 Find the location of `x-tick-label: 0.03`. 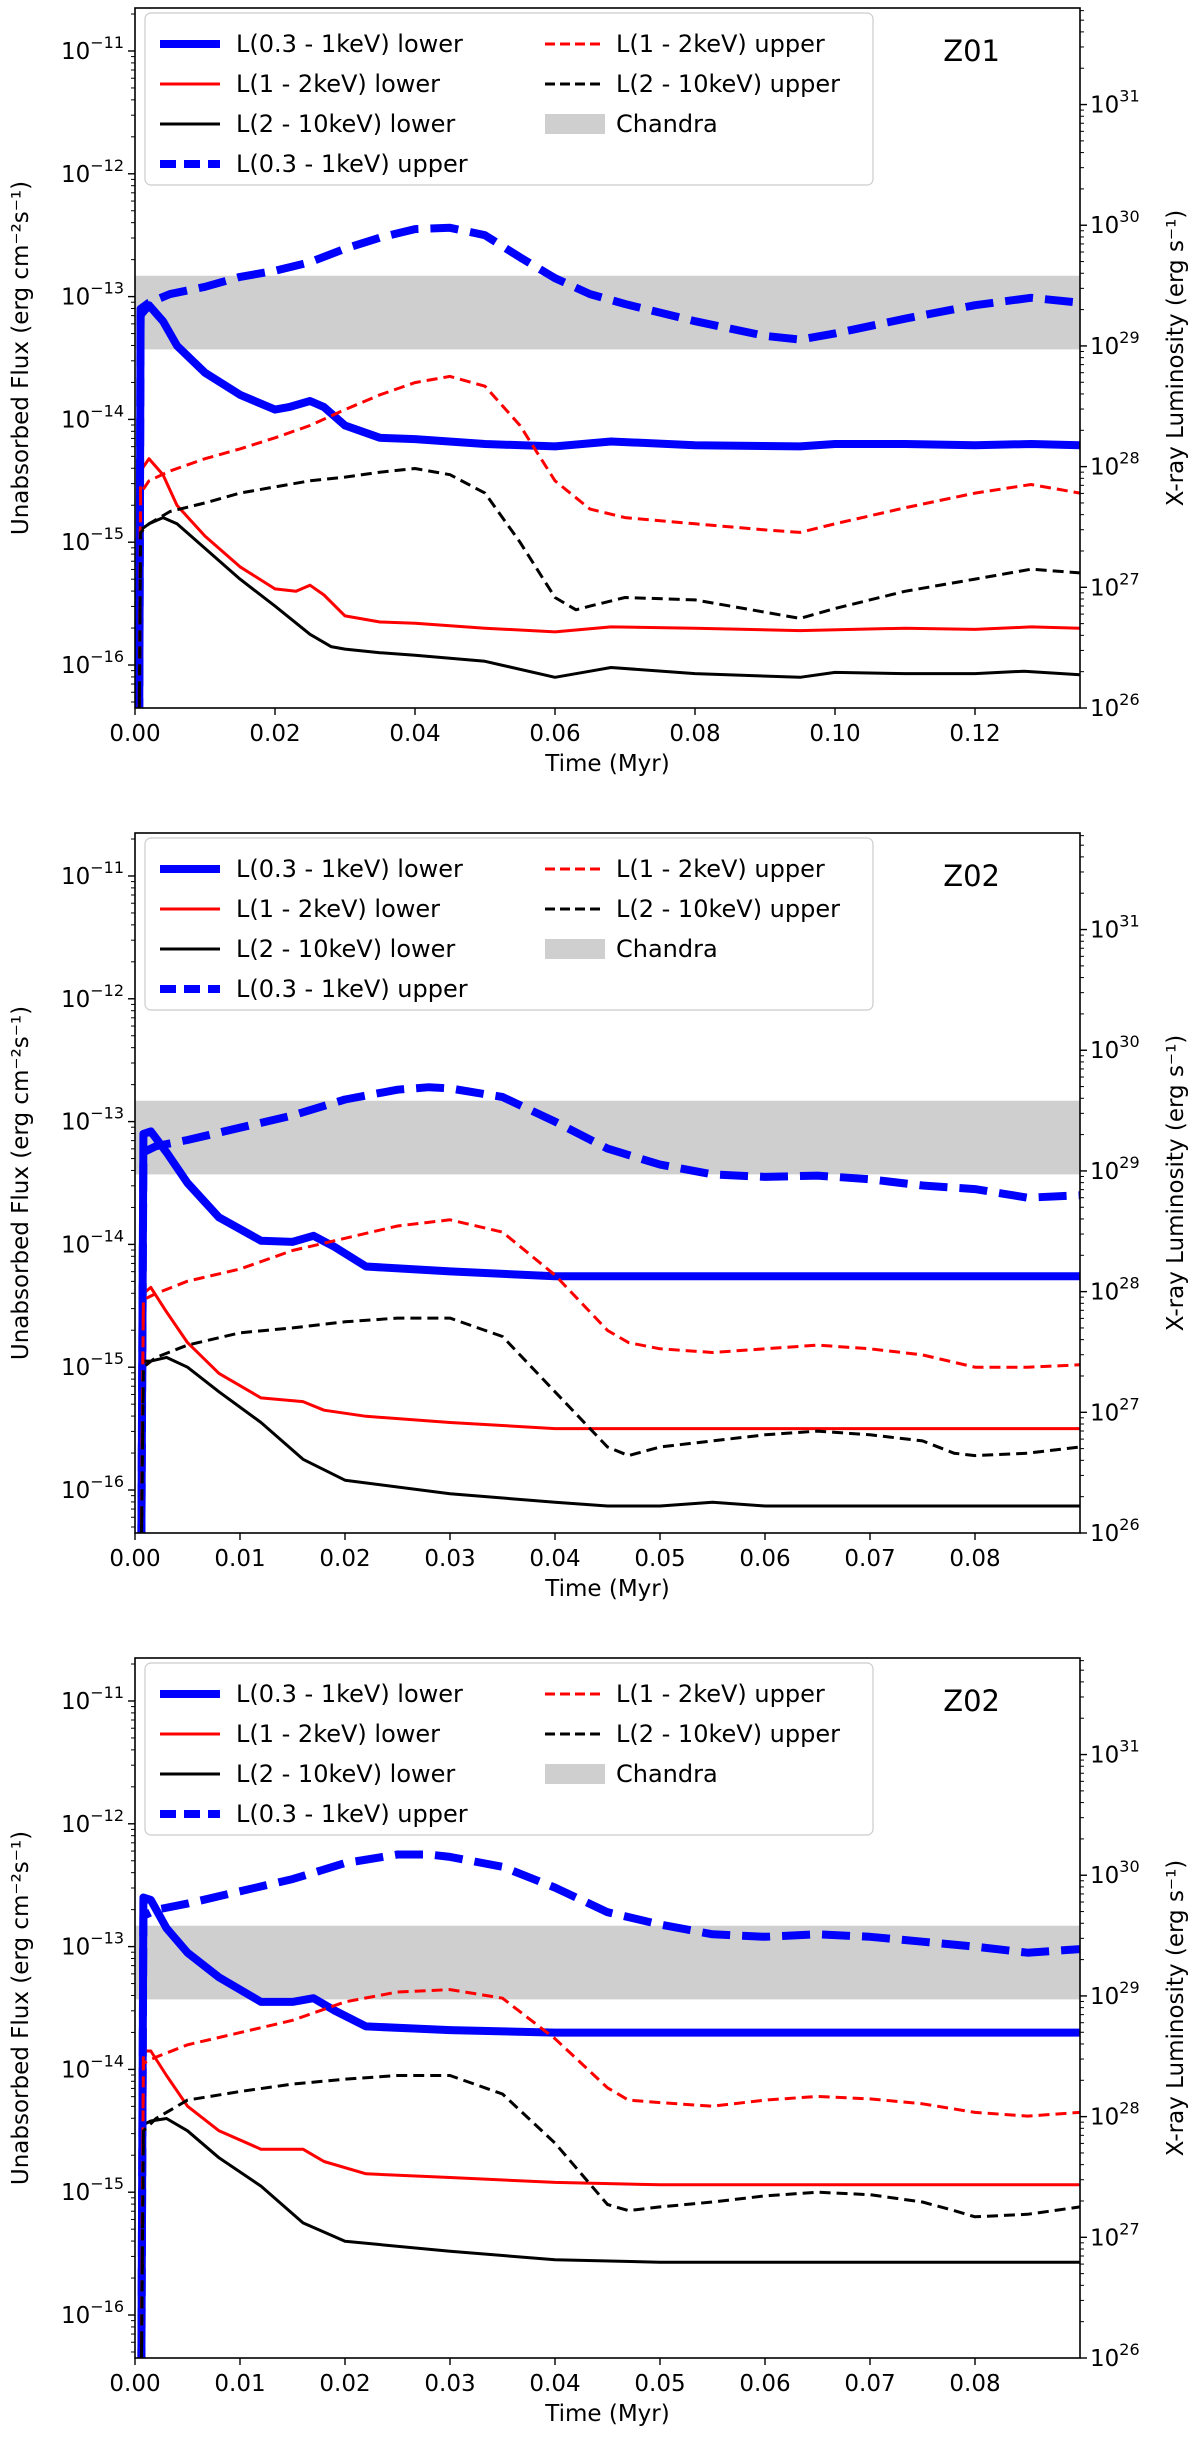

x-tick-label: 0.03 is located at coordinates (449, 2384).